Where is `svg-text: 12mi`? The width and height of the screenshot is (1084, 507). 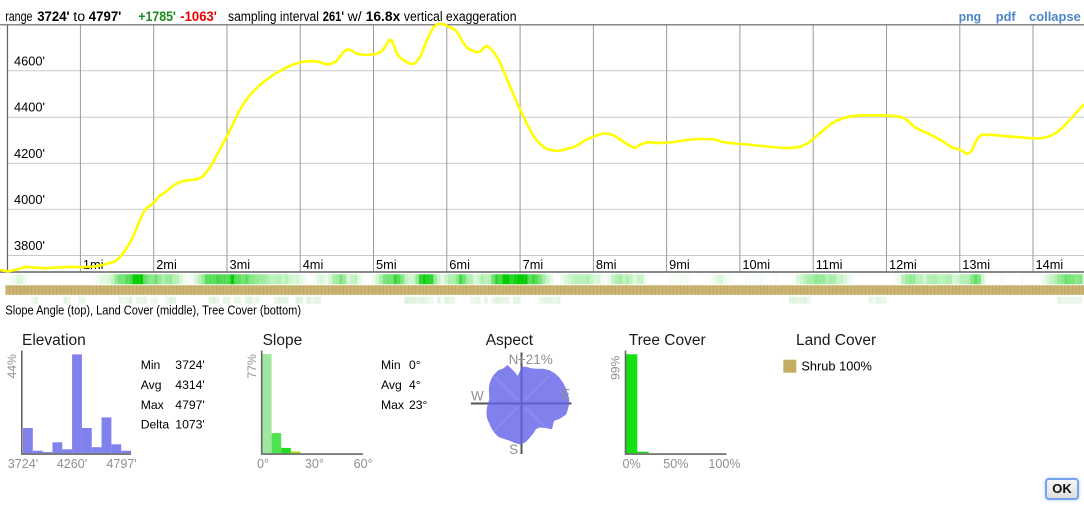 svg-text: 12mi is located at coordinates (903, 264).